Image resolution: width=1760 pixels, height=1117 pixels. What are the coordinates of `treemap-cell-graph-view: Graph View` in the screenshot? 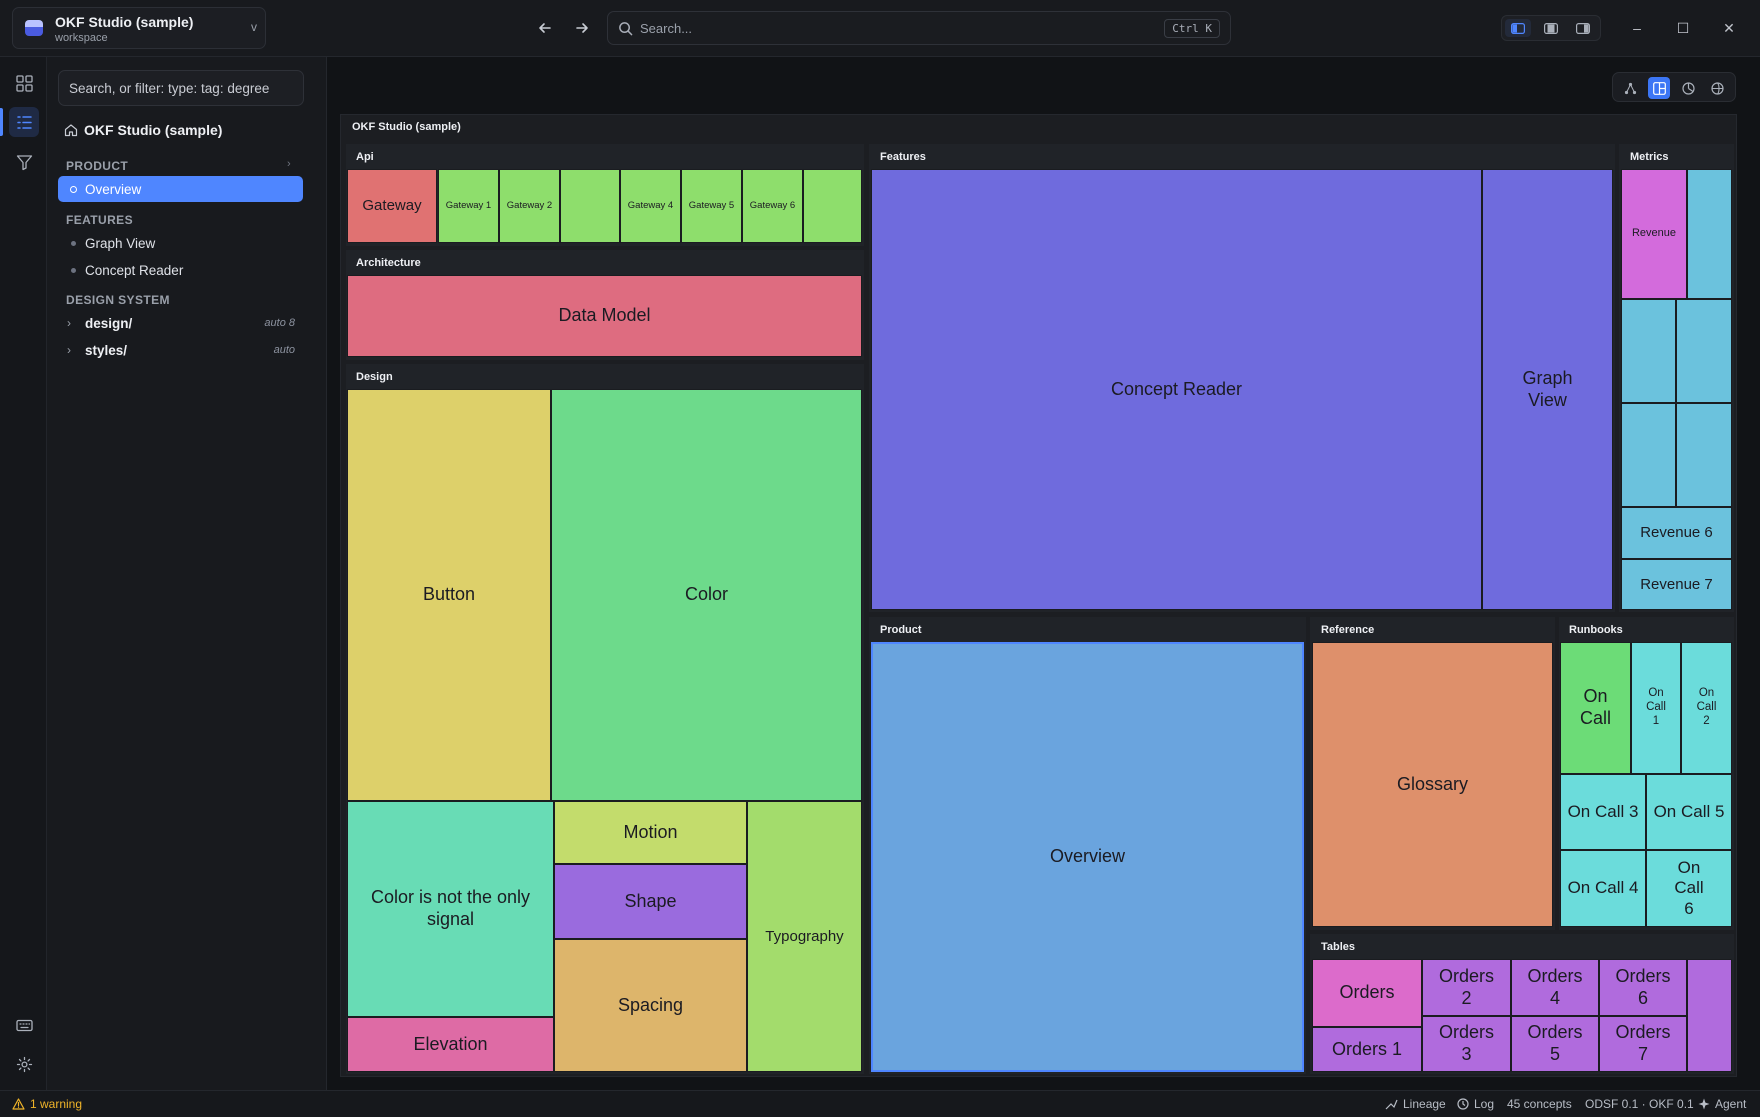 It's located at (1547, 389).